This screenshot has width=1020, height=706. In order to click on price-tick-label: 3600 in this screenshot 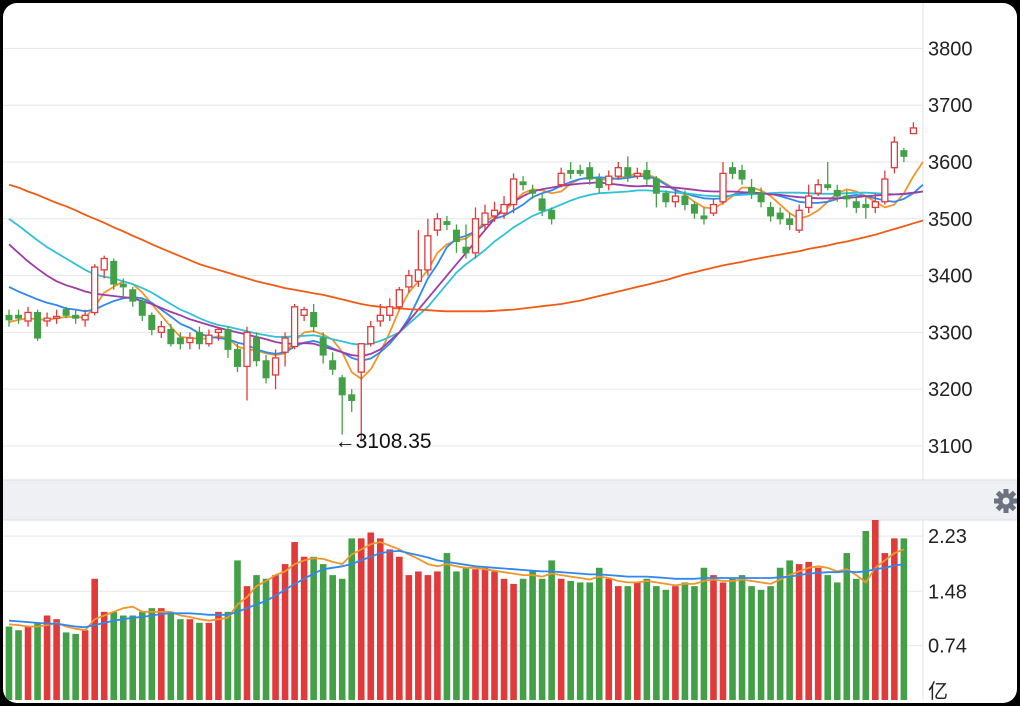, I will do `click(950, 163)`.